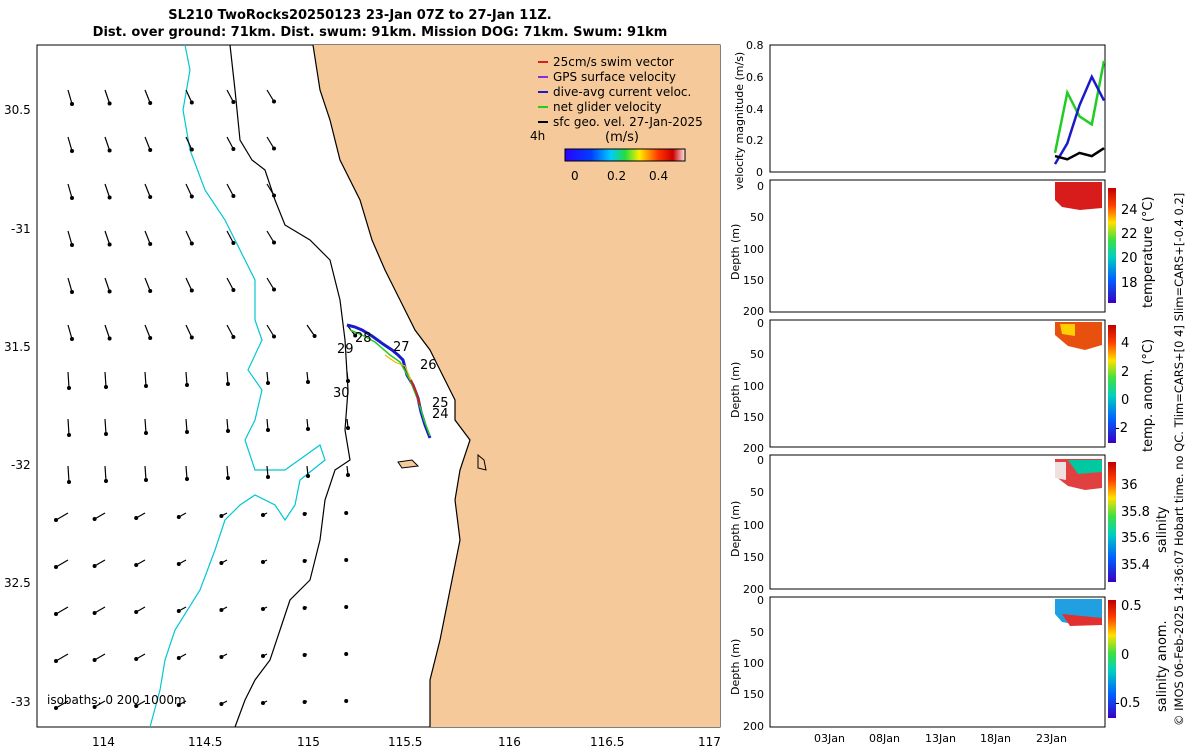 The width and height of the screenshot is (1200, 750). What do you see at coordinates (1131, 606) in the screenshot?
I see `cbar-tick: 0.5` at bounding box center [1131, 606].